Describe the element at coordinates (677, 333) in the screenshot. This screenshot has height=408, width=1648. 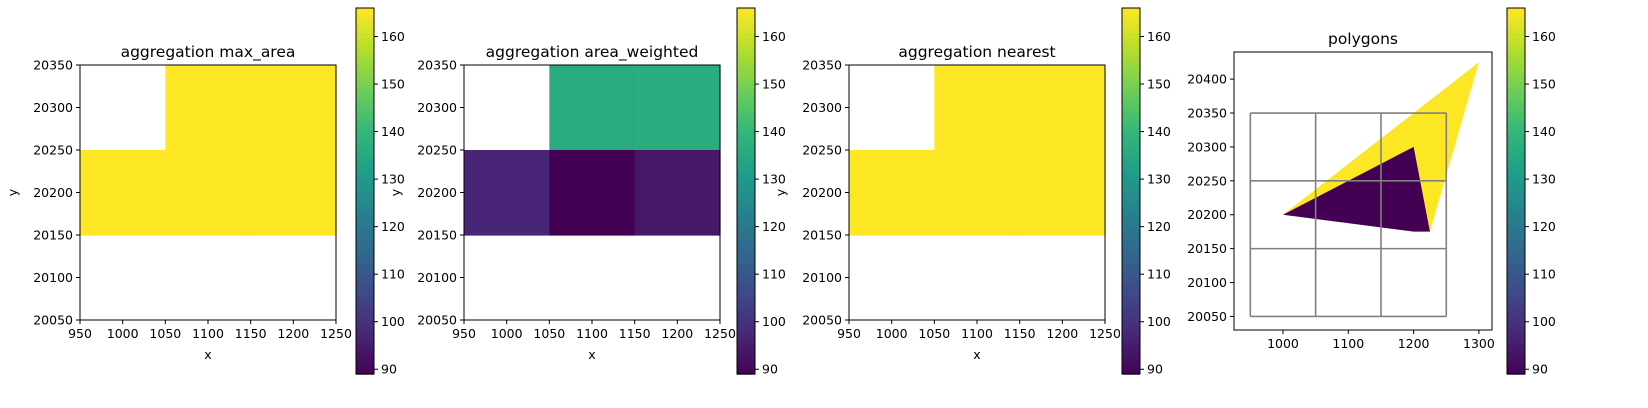
I see `x-tick-label: 1200` at that location.